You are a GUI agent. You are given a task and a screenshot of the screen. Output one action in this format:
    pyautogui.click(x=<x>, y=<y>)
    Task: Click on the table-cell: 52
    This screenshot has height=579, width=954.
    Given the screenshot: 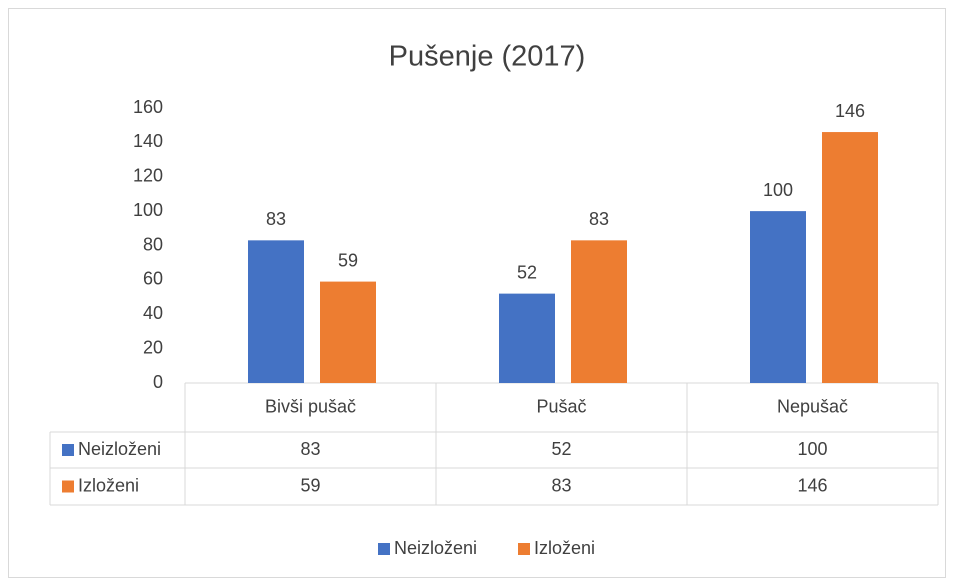 What is the action you would take?
    pyautogui.click(x=561, y=449)
    